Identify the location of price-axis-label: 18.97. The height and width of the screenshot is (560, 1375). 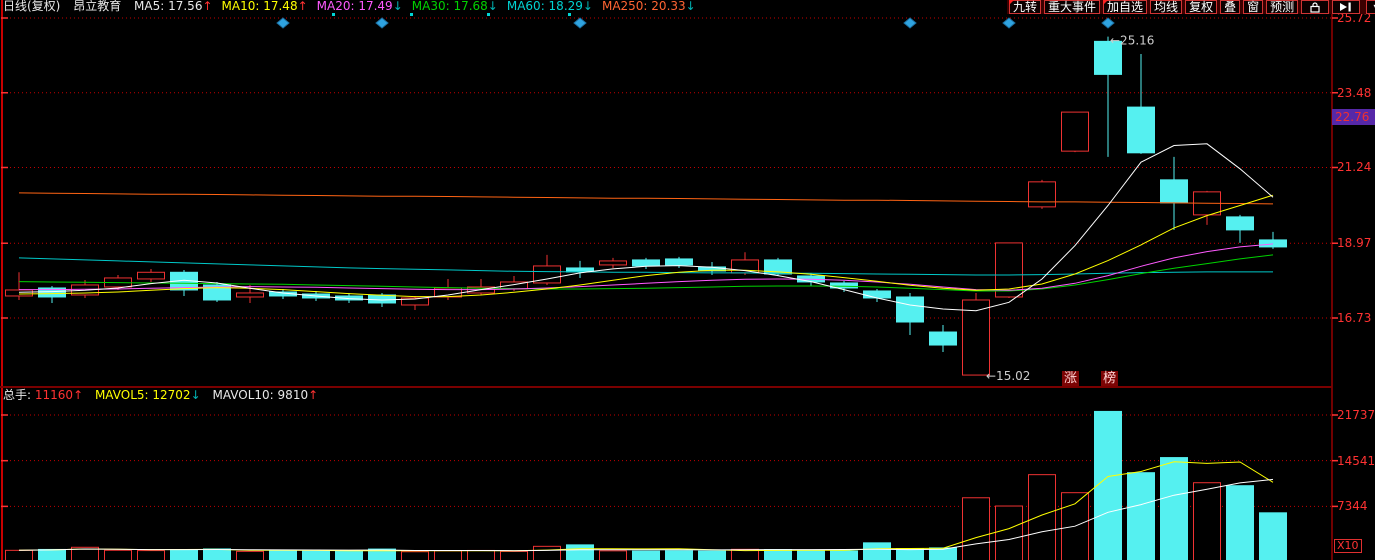
(1354, 243).